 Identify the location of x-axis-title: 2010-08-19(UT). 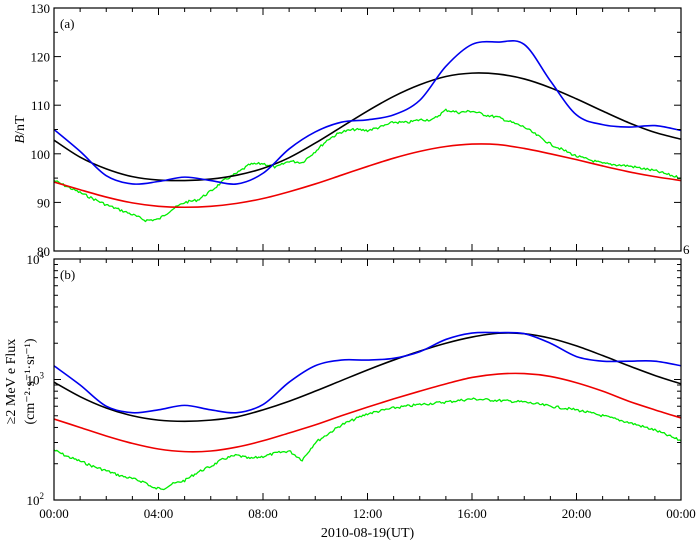
(368, 533).